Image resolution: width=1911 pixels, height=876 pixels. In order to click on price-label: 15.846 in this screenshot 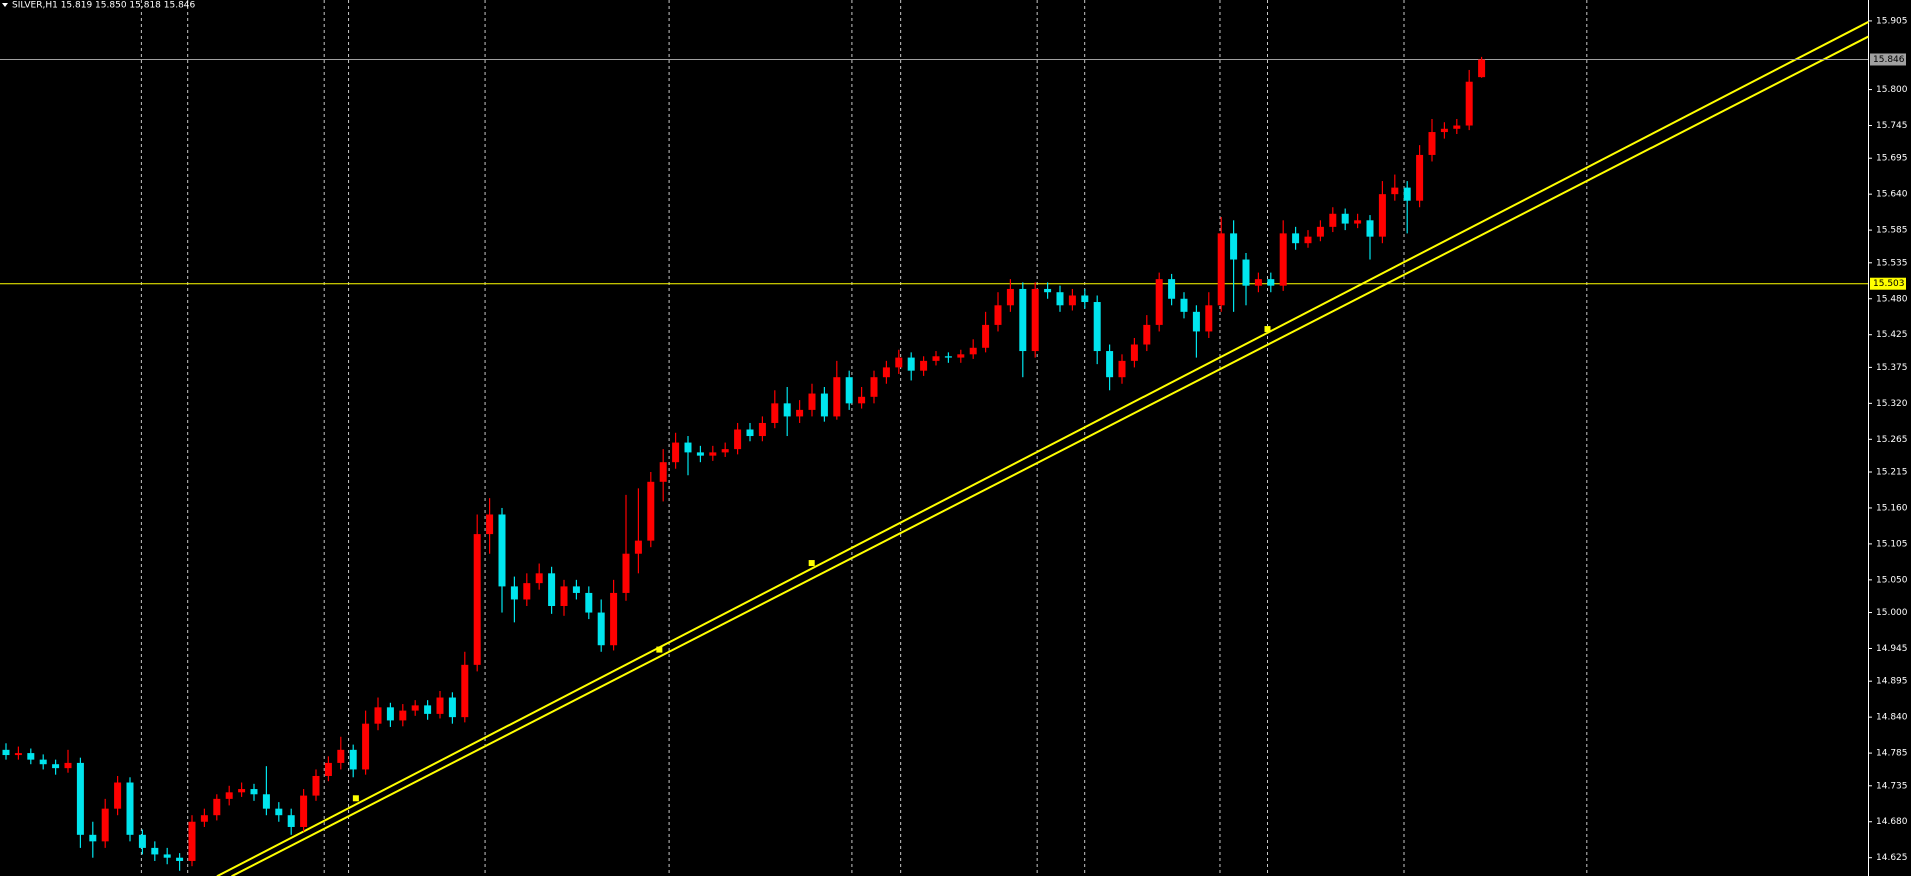, I will do `click(1889, 60)`.